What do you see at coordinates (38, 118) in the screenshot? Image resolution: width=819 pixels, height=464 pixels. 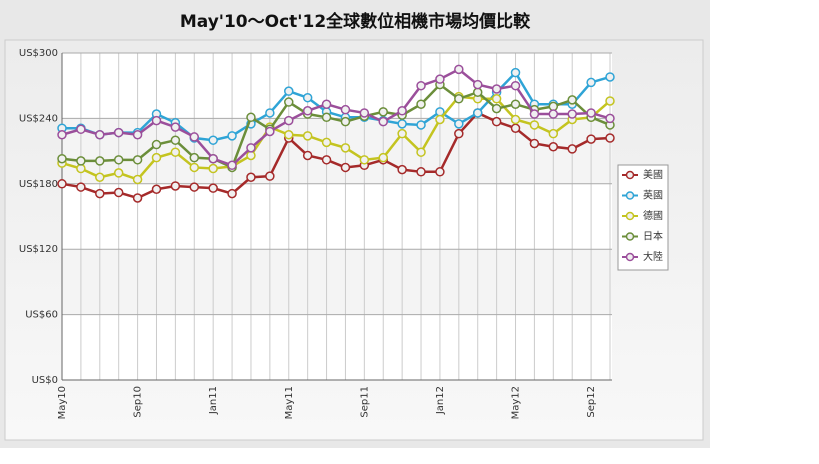 I see `y-tick-label: US$240` at bounding box center [38, 118].